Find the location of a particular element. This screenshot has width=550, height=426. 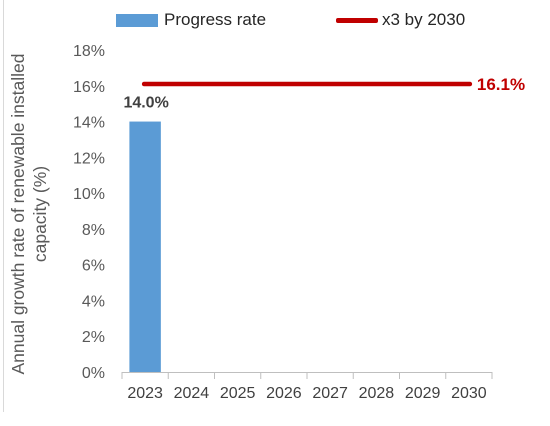

legend-label-progress-rate: Progress rate is located at coordinates (215, 19).